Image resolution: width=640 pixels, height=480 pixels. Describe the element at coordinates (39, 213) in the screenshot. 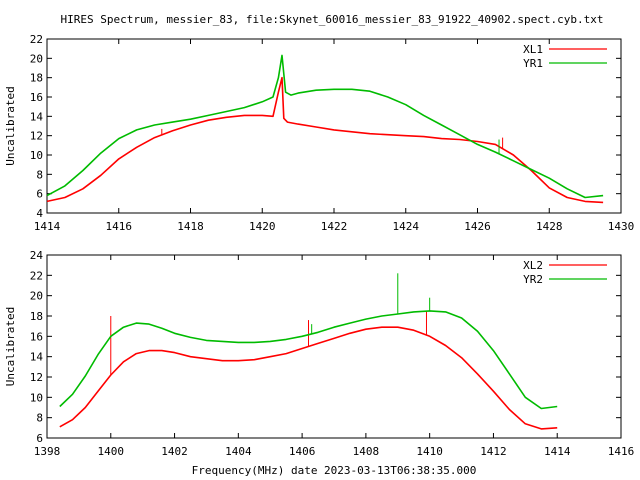

I see `top-y-tick-label: 4` at that location.